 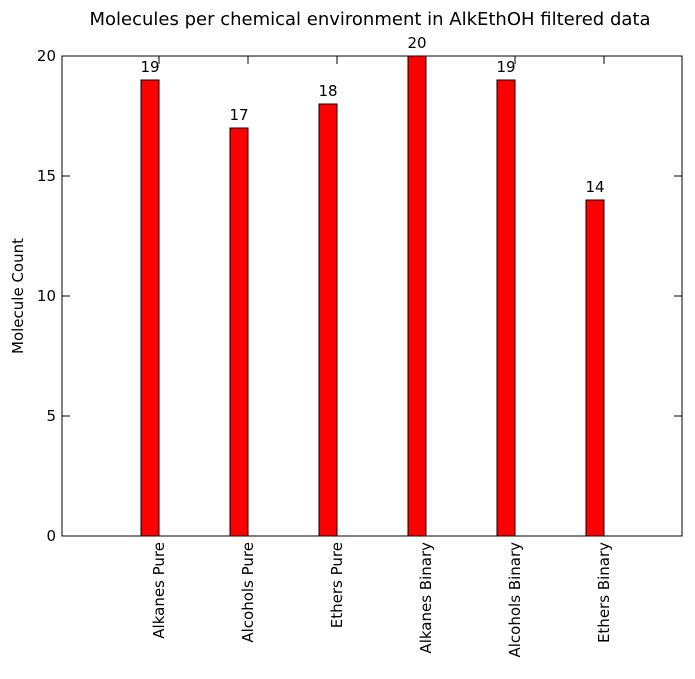 What do you see at coordinates (416, 43) in the screenshot?
I see `bar-value-label: 20` at bounding box center [416, 43].